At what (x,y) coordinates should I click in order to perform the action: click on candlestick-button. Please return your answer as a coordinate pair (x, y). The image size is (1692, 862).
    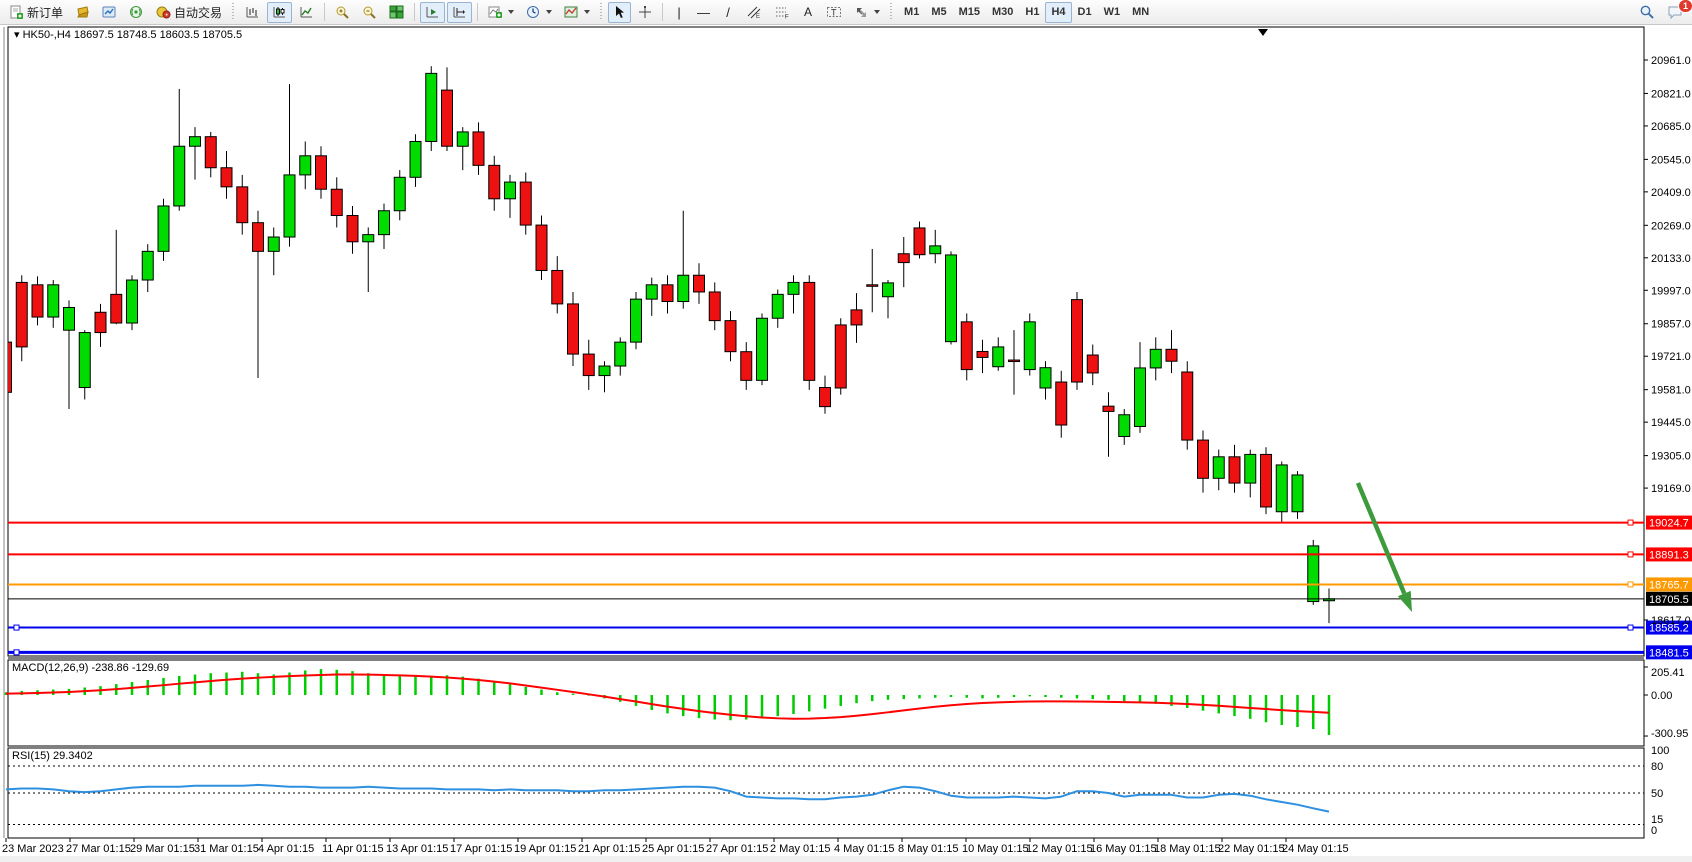
    Looking at the image, I should click on (280, 12).